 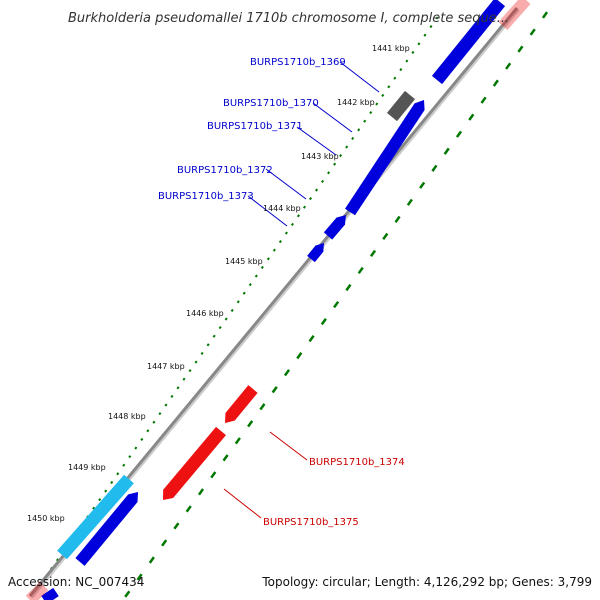 What do you see at coordinates (356, 102) in the screenshot?
I see `scale-label: 1442 kbp` at bounding box center [356, 102].